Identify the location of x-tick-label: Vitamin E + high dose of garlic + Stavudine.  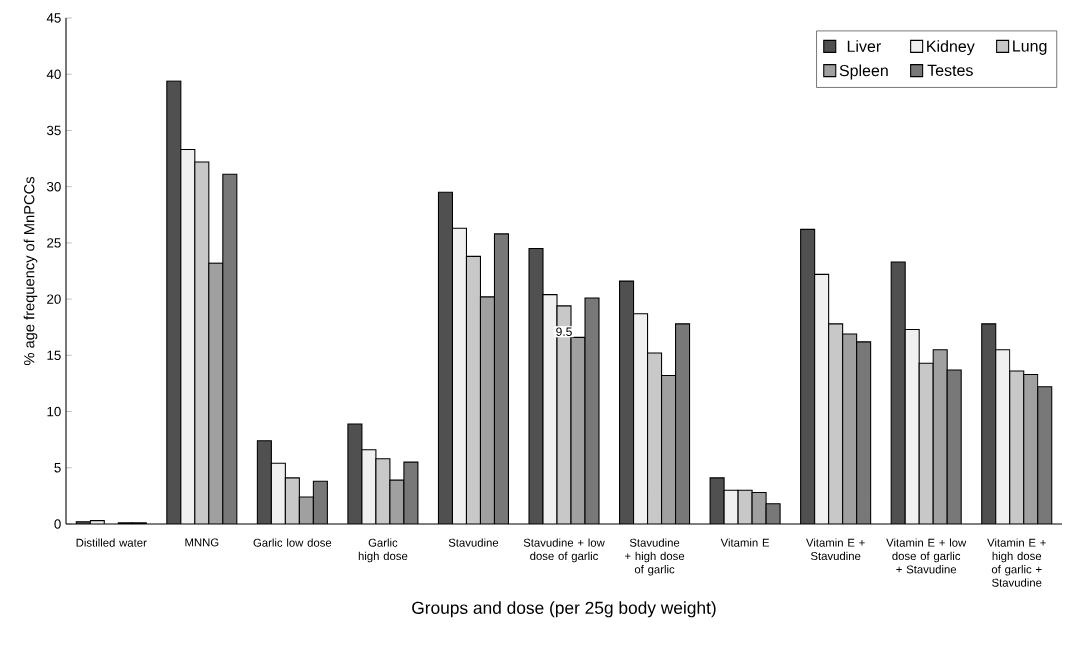
(1016, 562).